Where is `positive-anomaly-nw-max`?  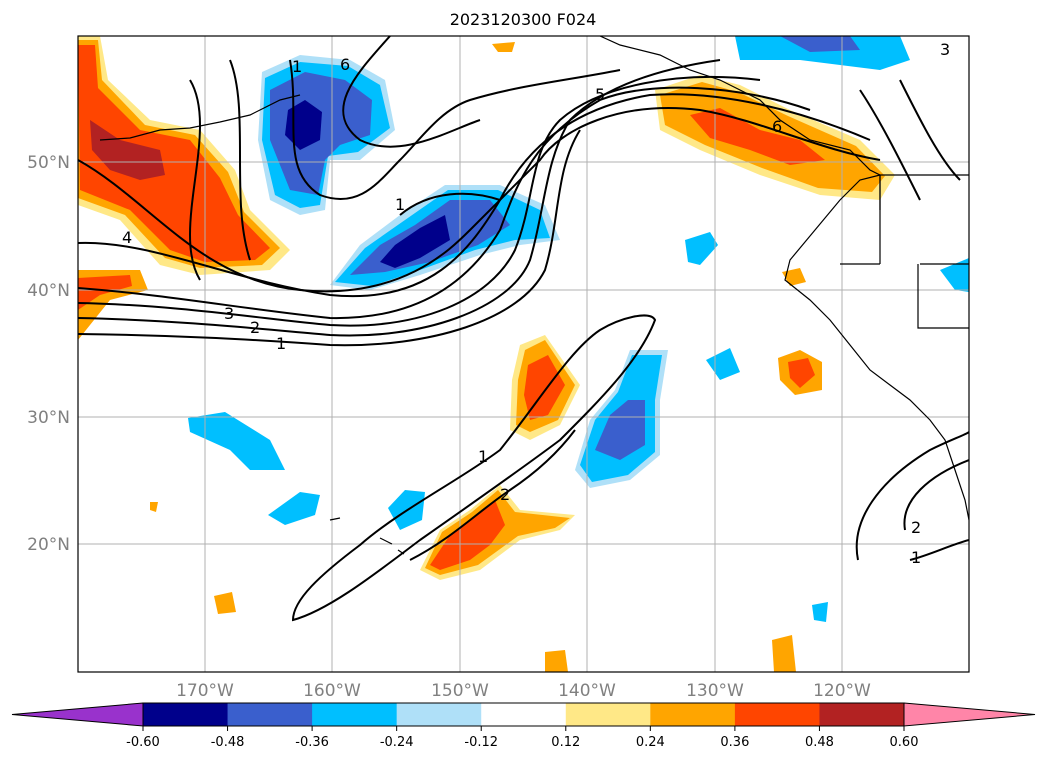 positive-anomaly-nw-max is located at coordinates (127, 150).